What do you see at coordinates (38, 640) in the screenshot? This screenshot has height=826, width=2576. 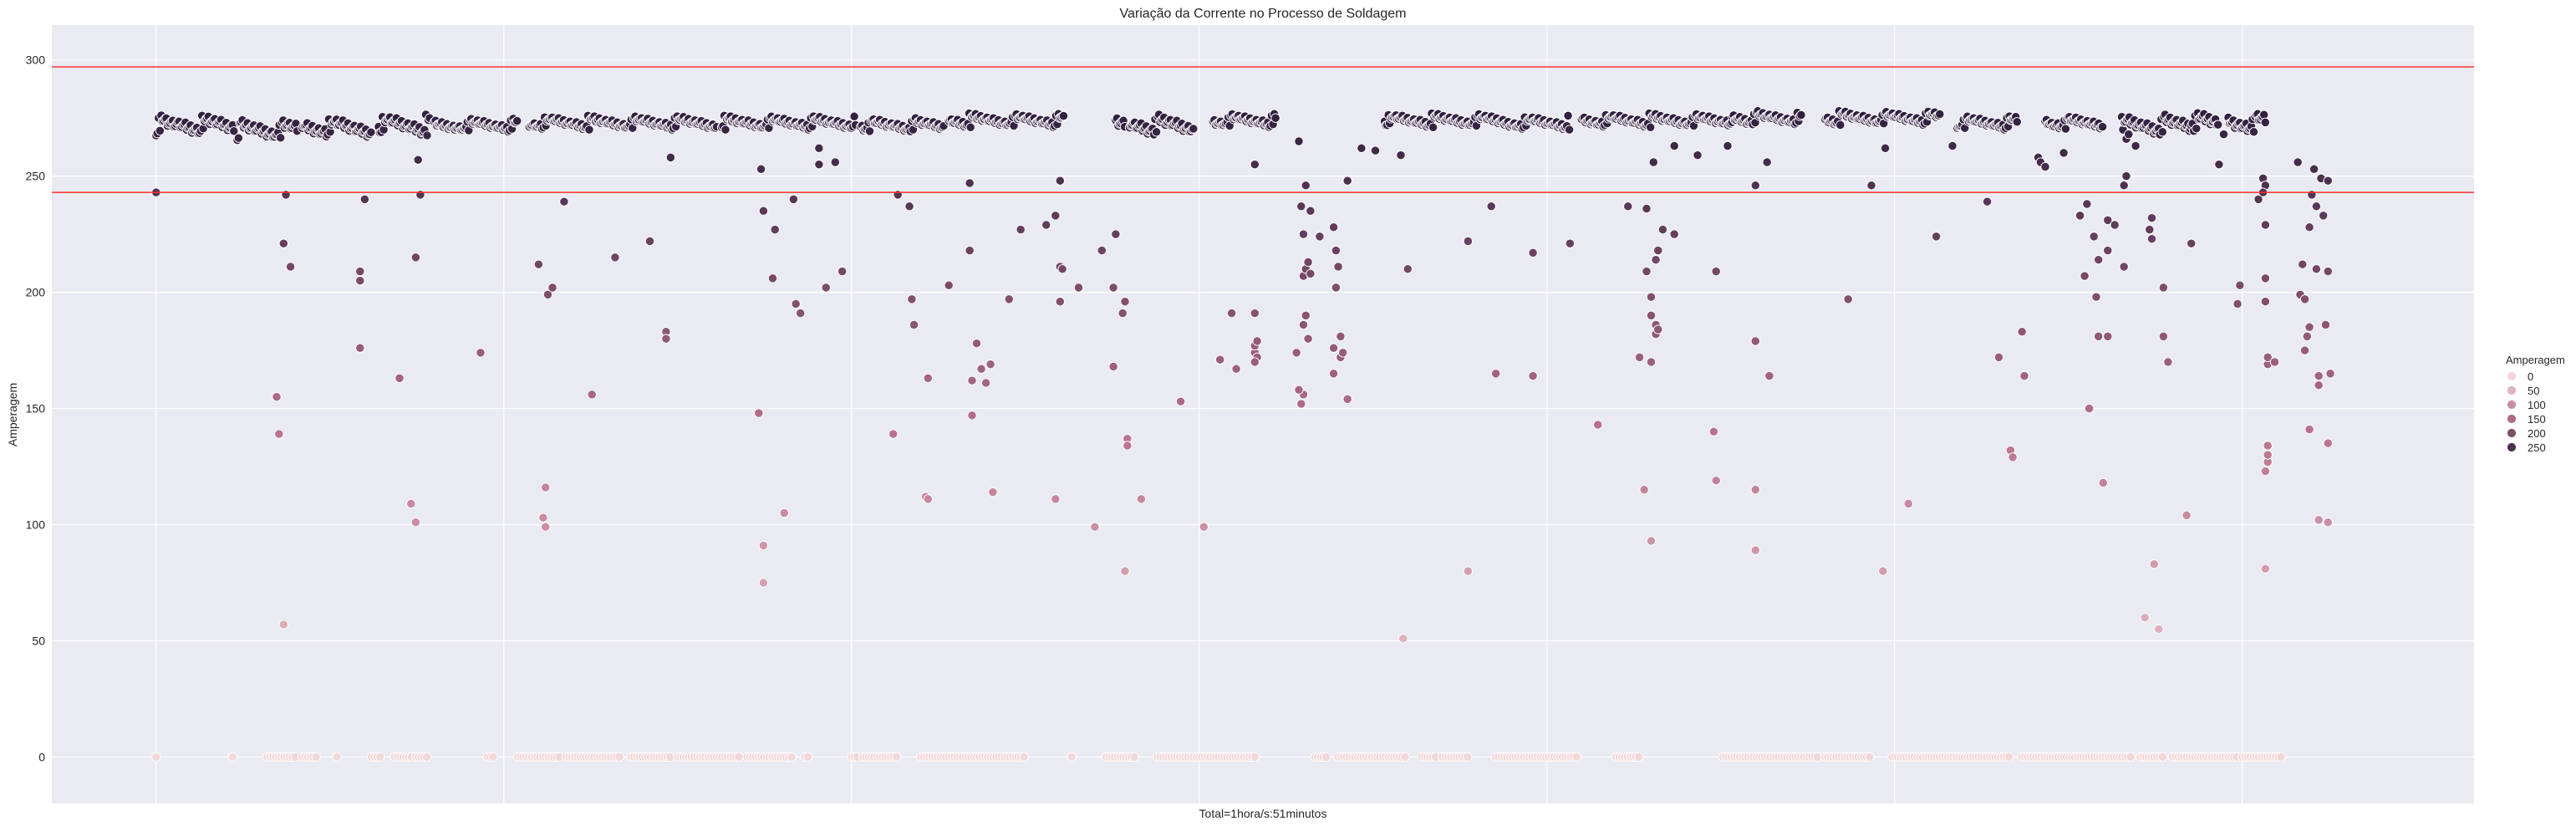 I see `y-tick-label: 50` at bounding box center [38, 640].